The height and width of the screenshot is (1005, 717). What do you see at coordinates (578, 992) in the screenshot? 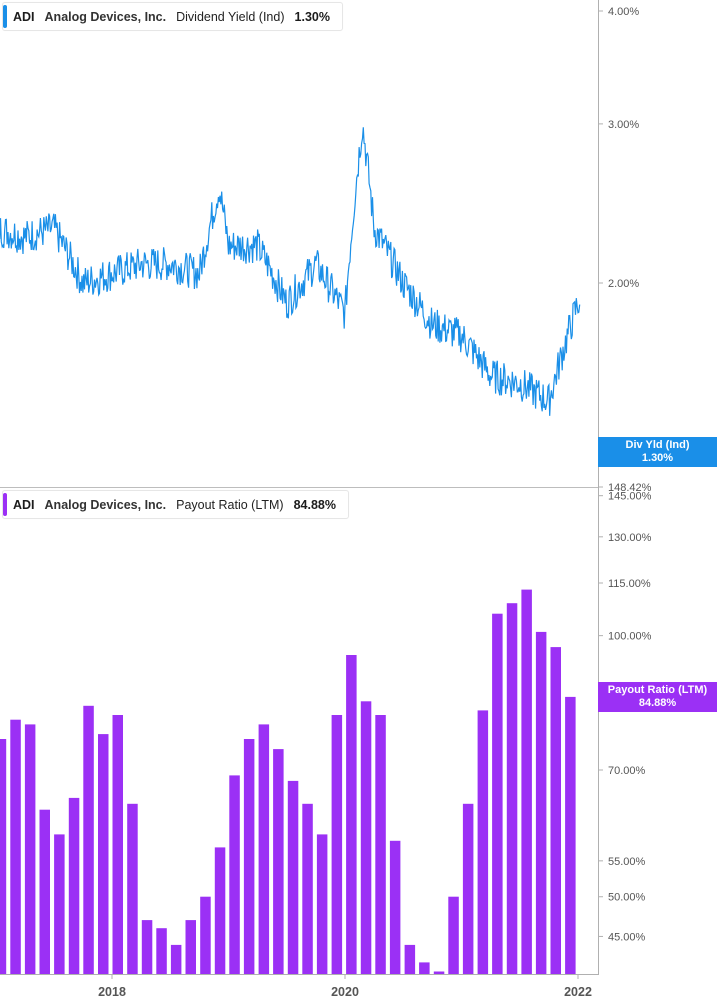
I see `x-tick-label: 2022` at bounding box center [578, 992].